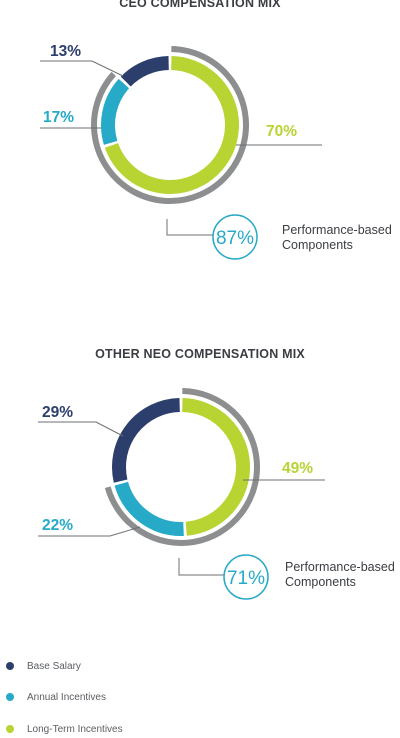  I want to click on ceo-badge-text-line2: Components, so click(317, 245).